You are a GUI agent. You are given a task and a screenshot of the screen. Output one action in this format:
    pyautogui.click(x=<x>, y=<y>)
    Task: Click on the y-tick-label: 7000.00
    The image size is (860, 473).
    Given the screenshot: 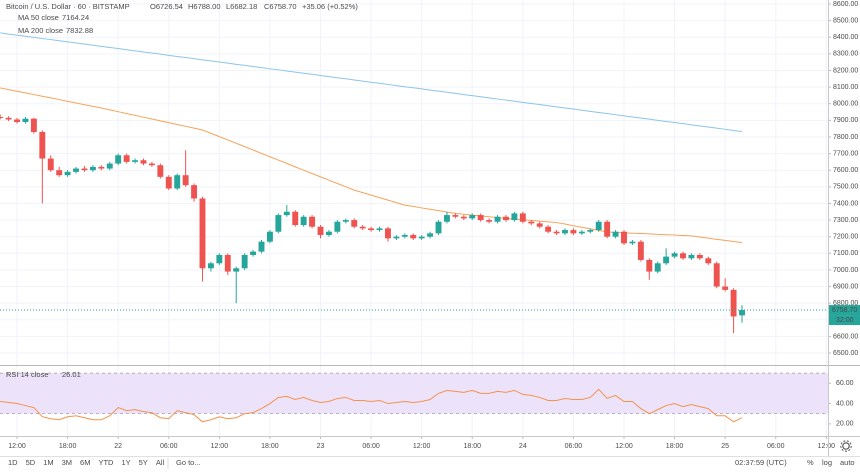 What is the action you would take?
    pyautogui.click(x=845, y=270)
    